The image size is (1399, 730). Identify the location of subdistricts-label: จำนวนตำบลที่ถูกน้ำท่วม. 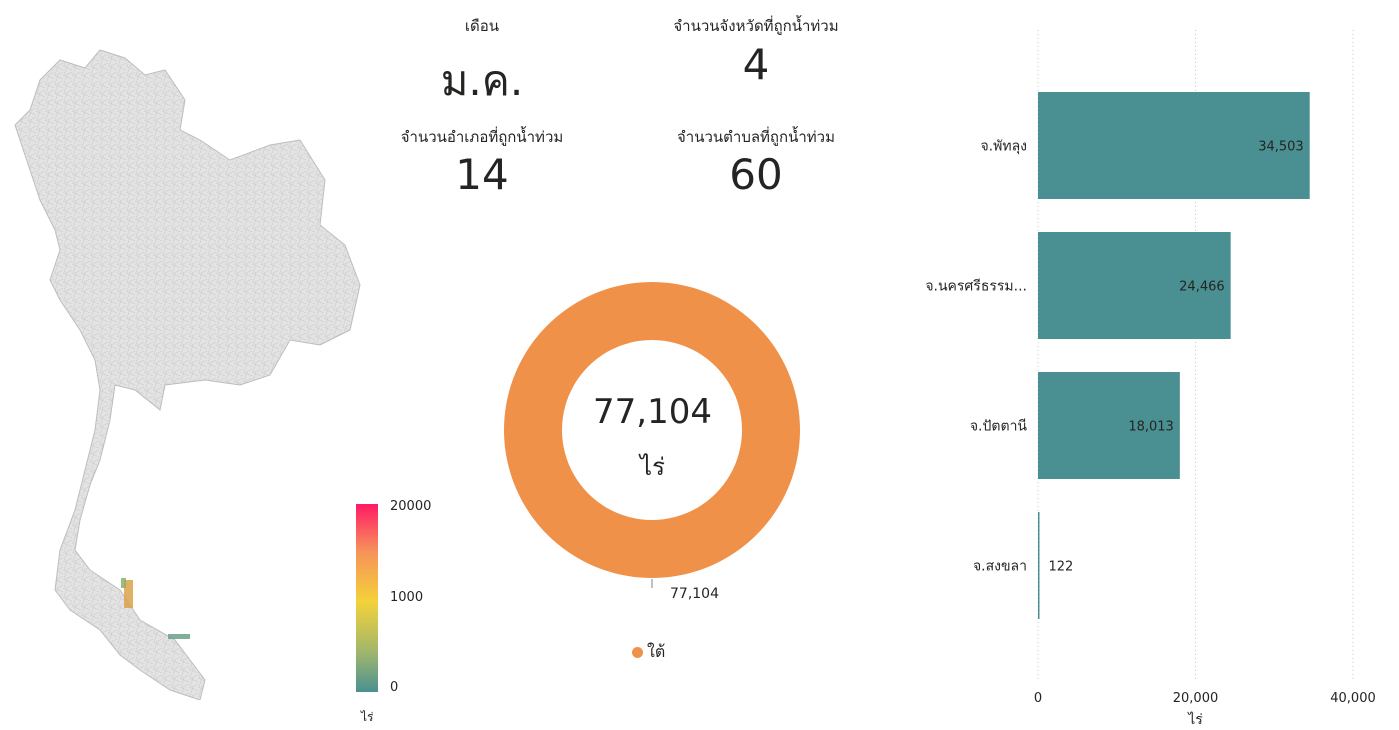
(756, 137).